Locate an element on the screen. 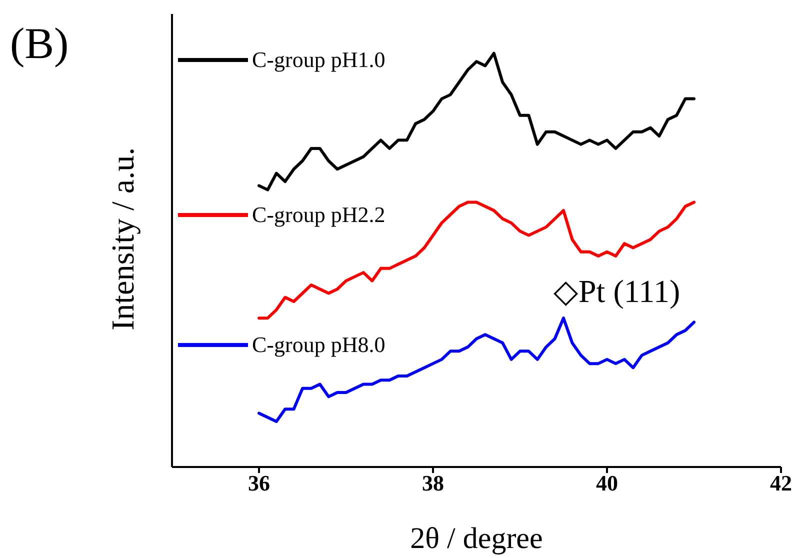 Image resolution: width=802 pixels, height=558 pixels. x-axis-title: 2θ / degree is located at coordinates (476, 538).